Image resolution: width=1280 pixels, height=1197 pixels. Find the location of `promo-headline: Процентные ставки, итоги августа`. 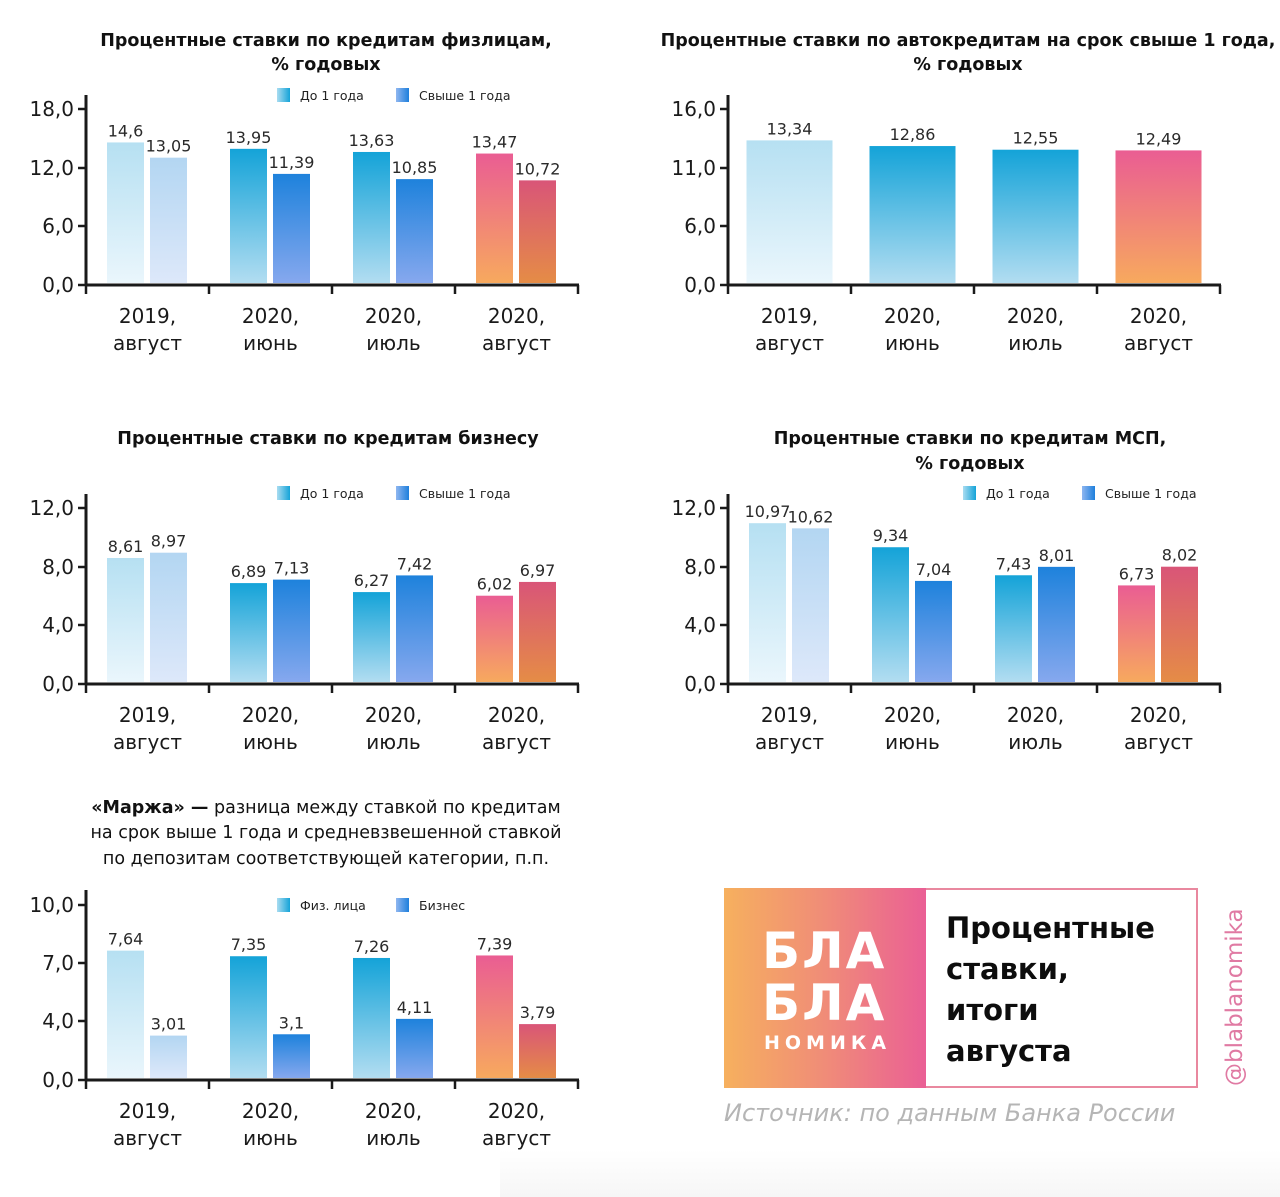

promo-headline: Процентные ставки, итоги августа is located at coordinates (1066, 990).